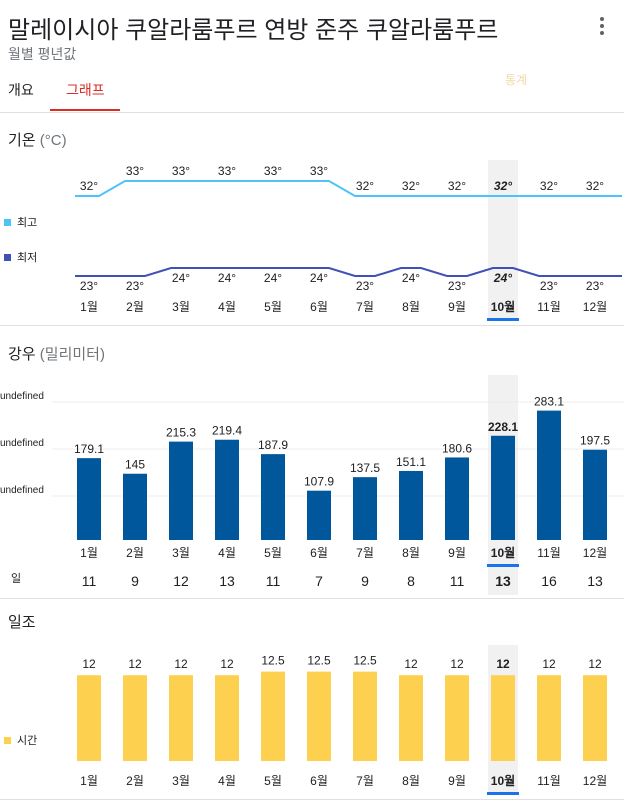 This screenshot has width=632, height=804. I want to click on rain-value-label: 215.3, so click(181, 433).